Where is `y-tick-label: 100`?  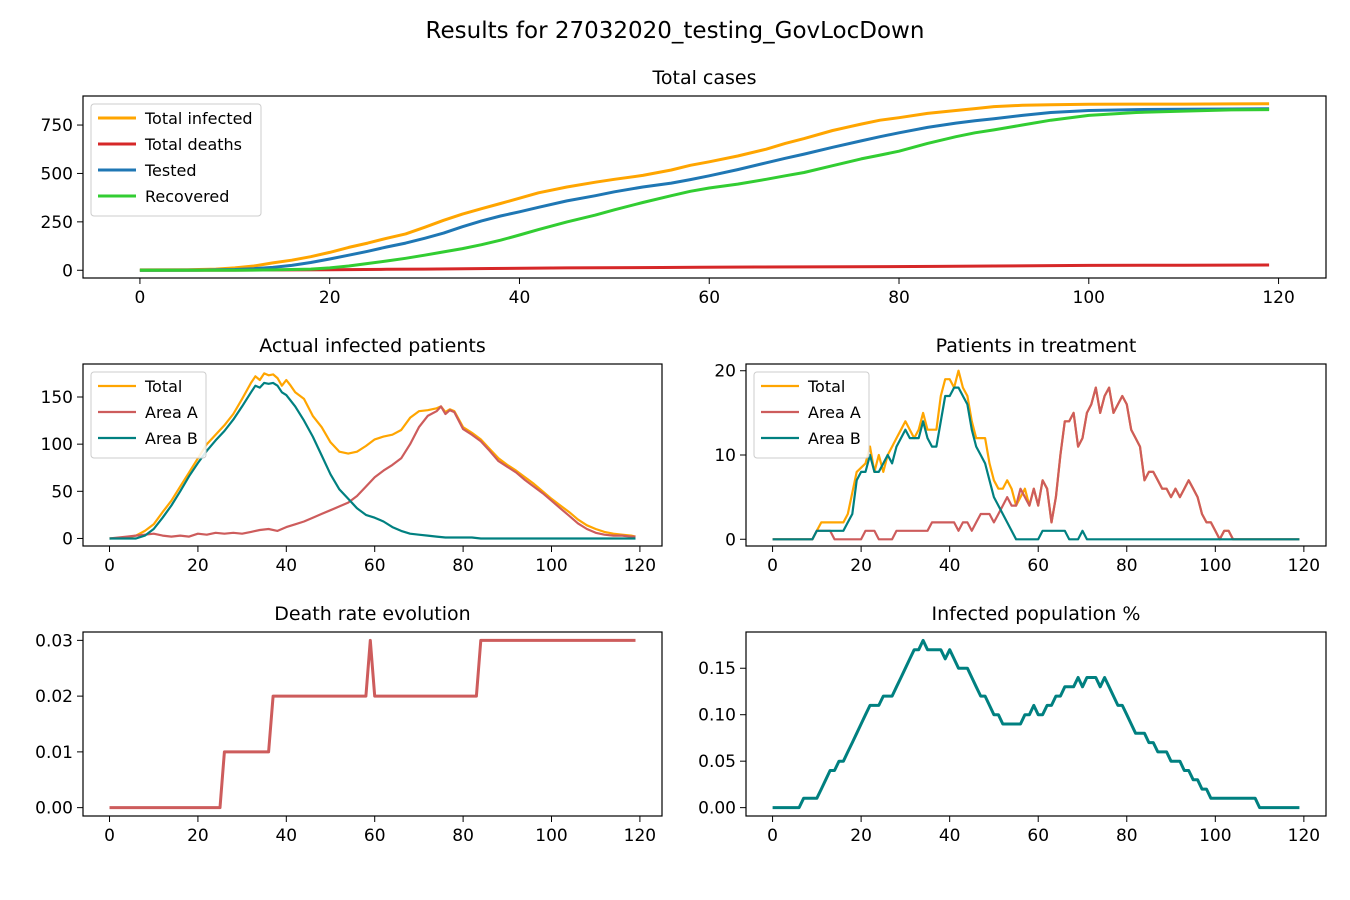
y-tick-label: 100 is located at coordinates (57, 445).